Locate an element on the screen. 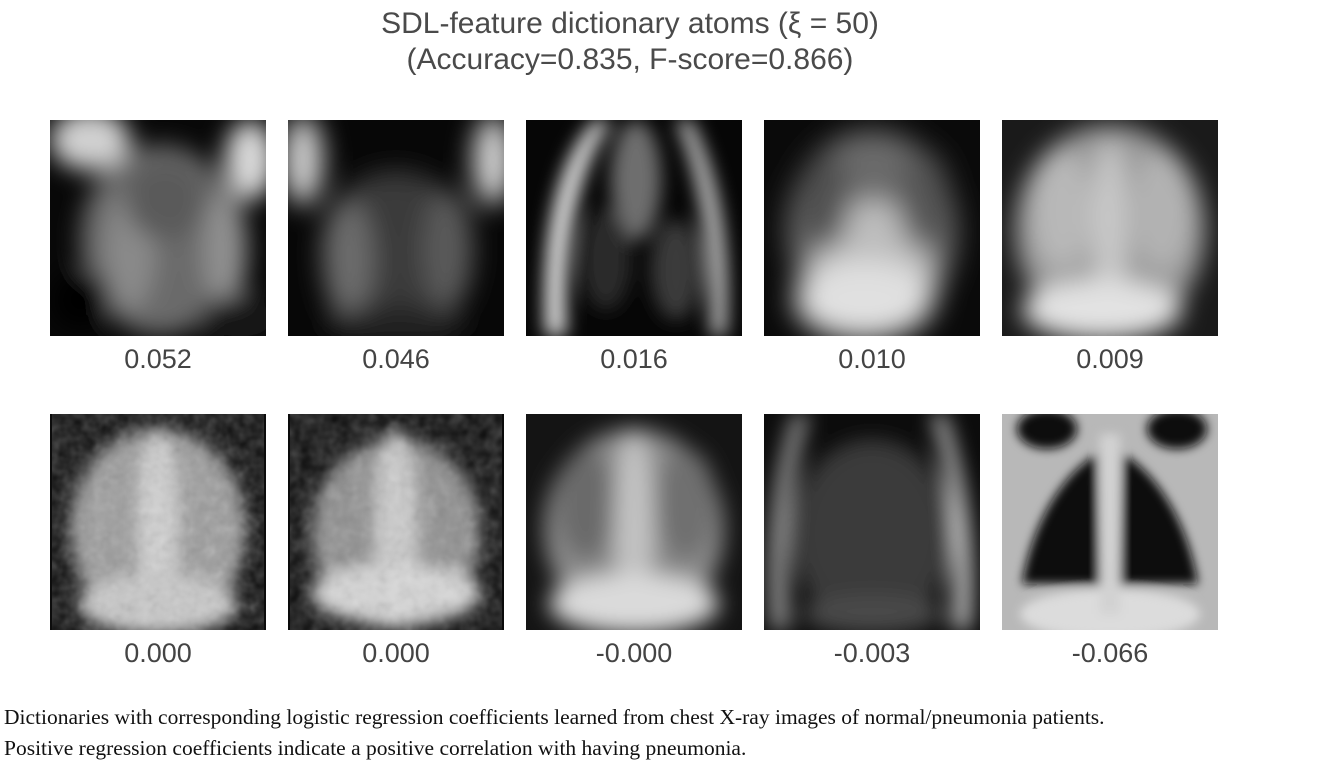 The height and width of the screenshot is (766, 1320). regression-coefficient: 0.010 is located at coordinates (872, 359).